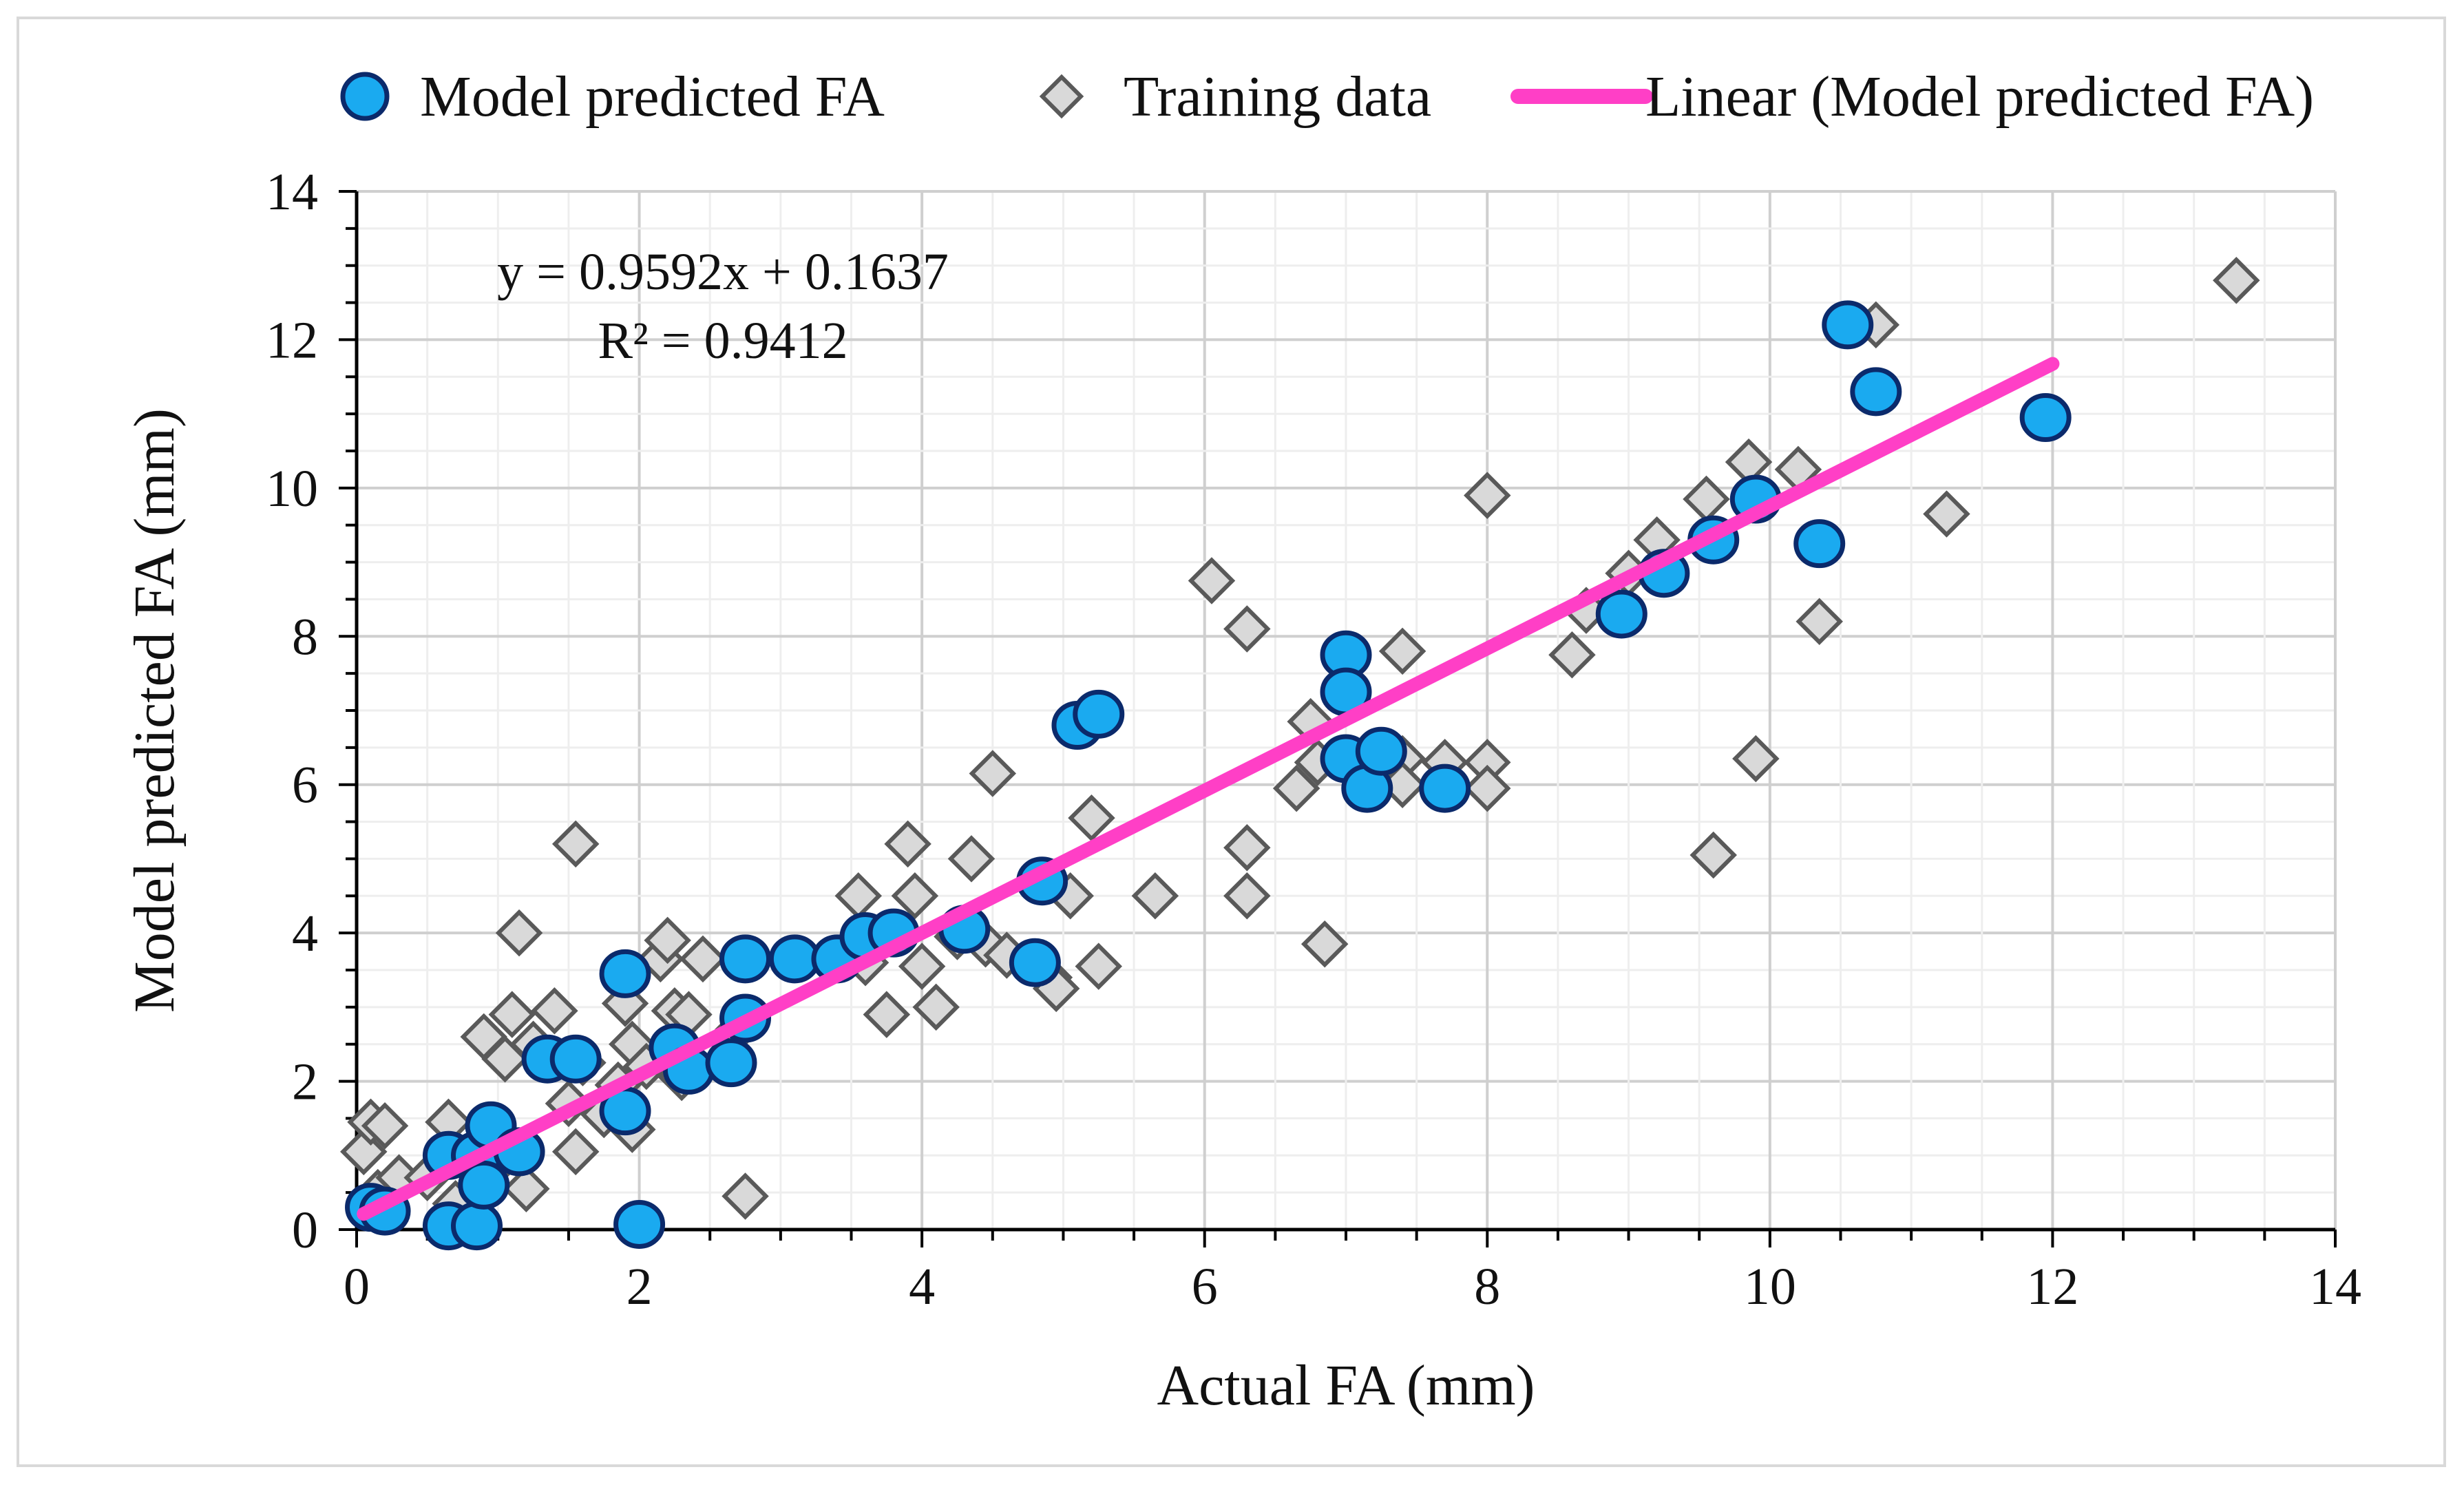 This screenshot has height=1485, width=2464. Describe the element at coordinates (292, 192) in the screenshot. I see `y-tick-label: 14` at that location.